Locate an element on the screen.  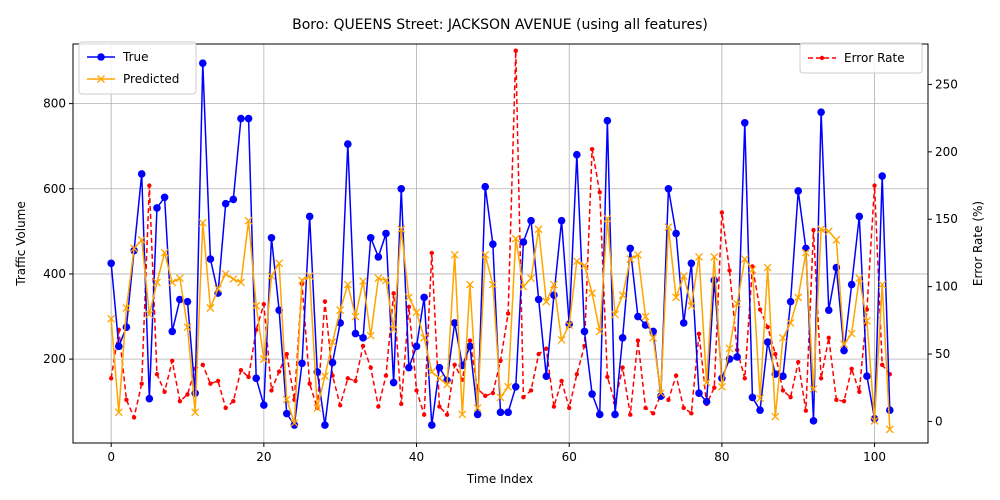
legend-left: True Predicted is located at coordinates (137, 68).